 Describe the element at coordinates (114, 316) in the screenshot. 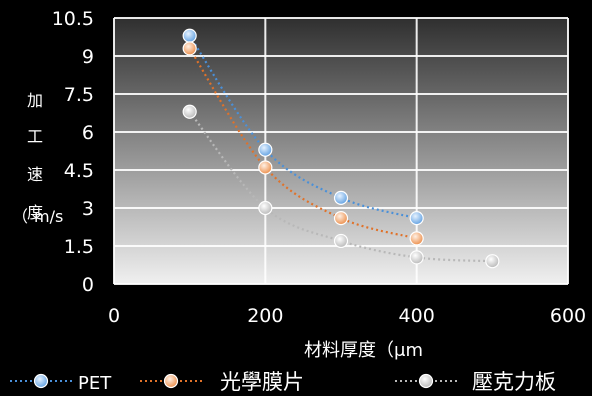

I see `x-tick-label-0: 0` at that location.